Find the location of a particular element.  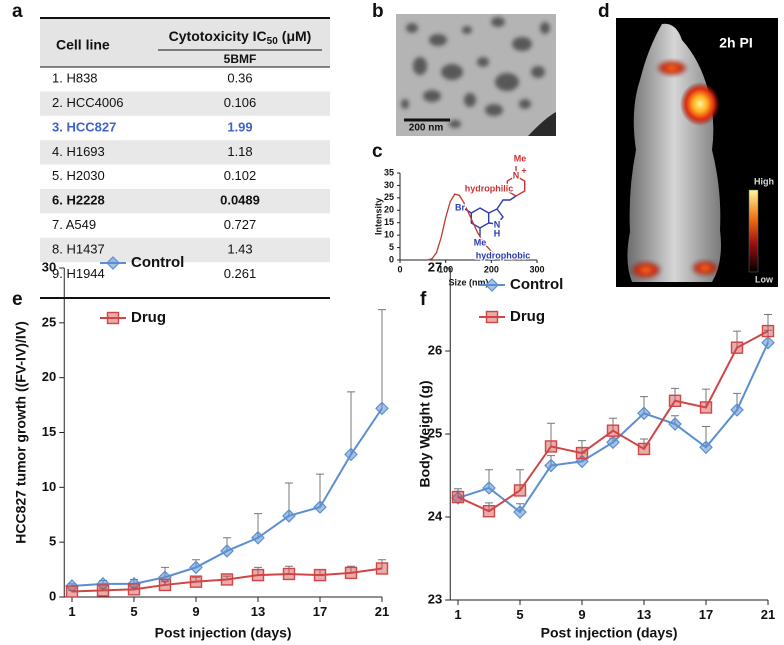

cell-line: 5. H2030 is located at coordinates (78, 175).